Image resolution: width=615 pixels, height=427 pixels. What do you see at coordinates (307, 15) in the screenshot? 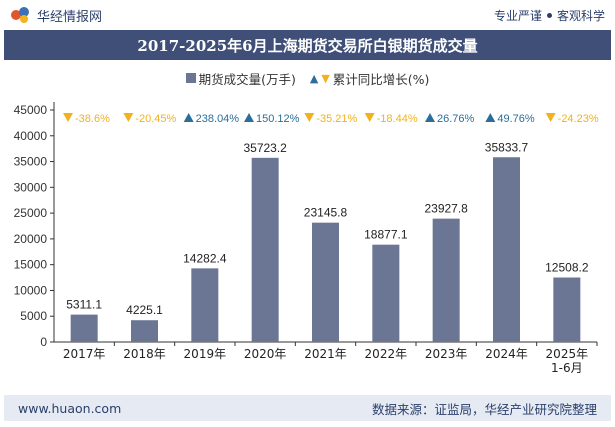
I see `top-bar: 华经情报网 专业严谨 客观科学` at bounding box center [307, 15].